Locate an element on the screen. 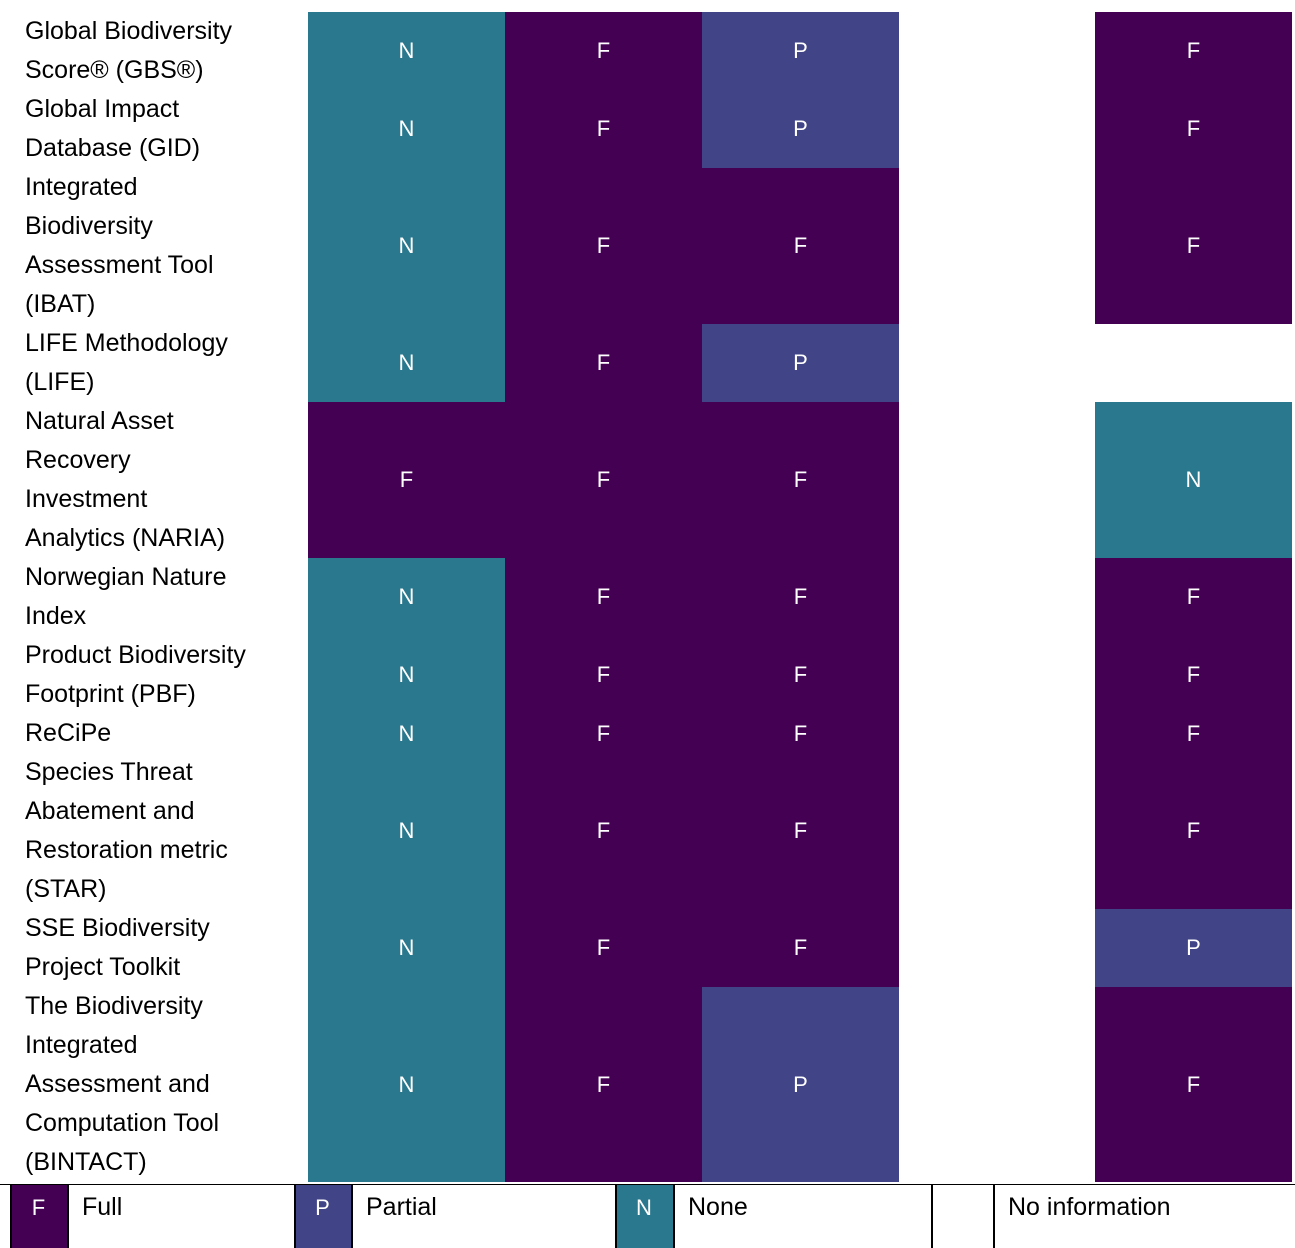 The width and height of the screenshot is (1295, 1248). row-label: Product Biodiversity Footprint (PBF) is located at coordinates (162, 675).